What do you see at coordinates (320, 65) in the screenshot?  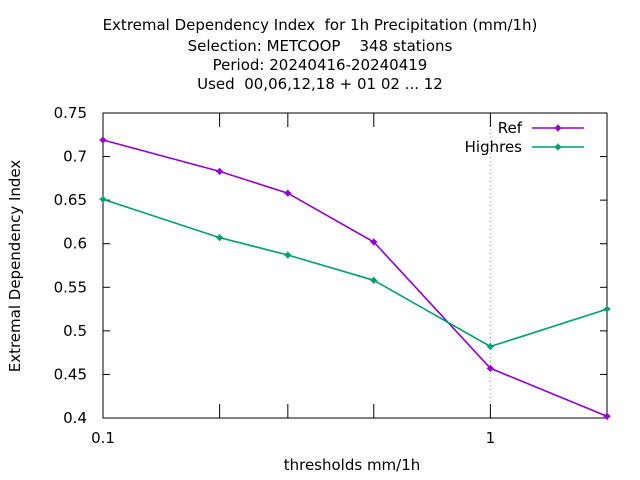 I see `title-line-3: Period: 20240416-20240419` at bounding box center [320, 65].